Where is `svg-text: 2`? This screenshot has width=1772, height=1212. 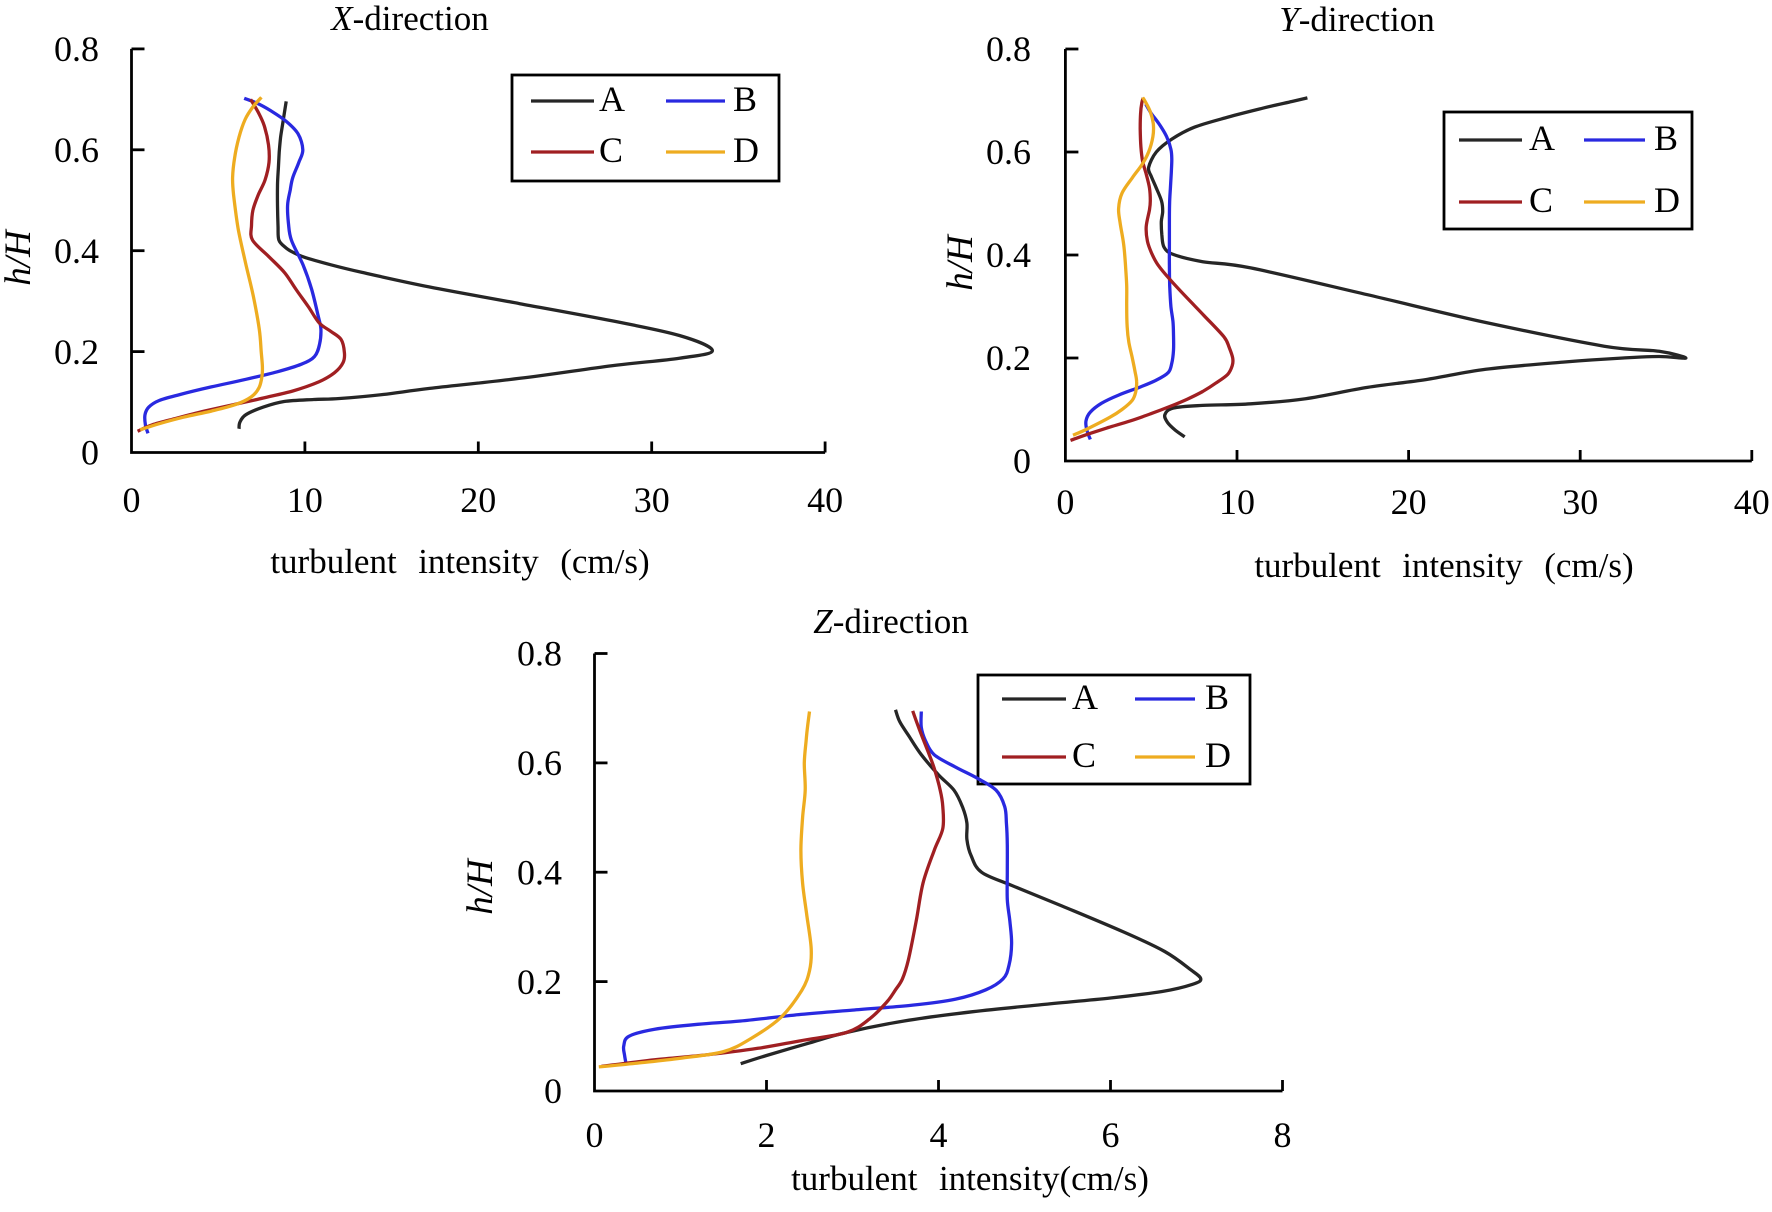 svg-text: 2 is located at coordinates (767, 1135).